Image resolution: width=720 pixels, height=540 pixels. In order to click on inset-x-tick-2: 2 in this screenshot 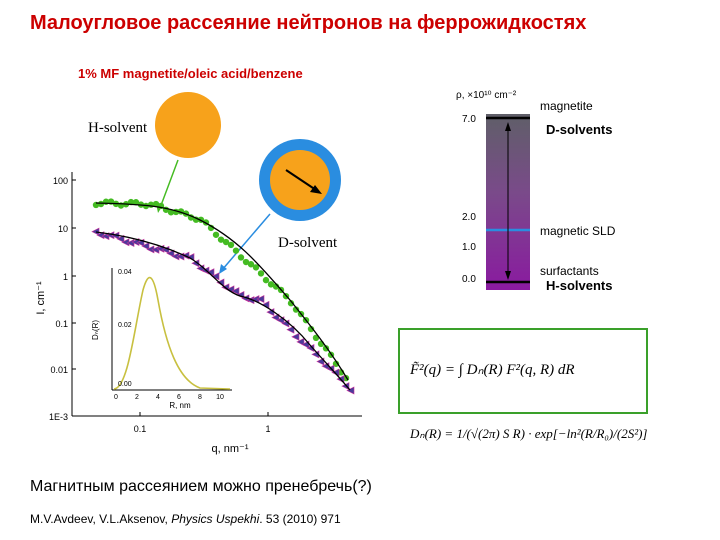, I will do `click(137, 397)`.